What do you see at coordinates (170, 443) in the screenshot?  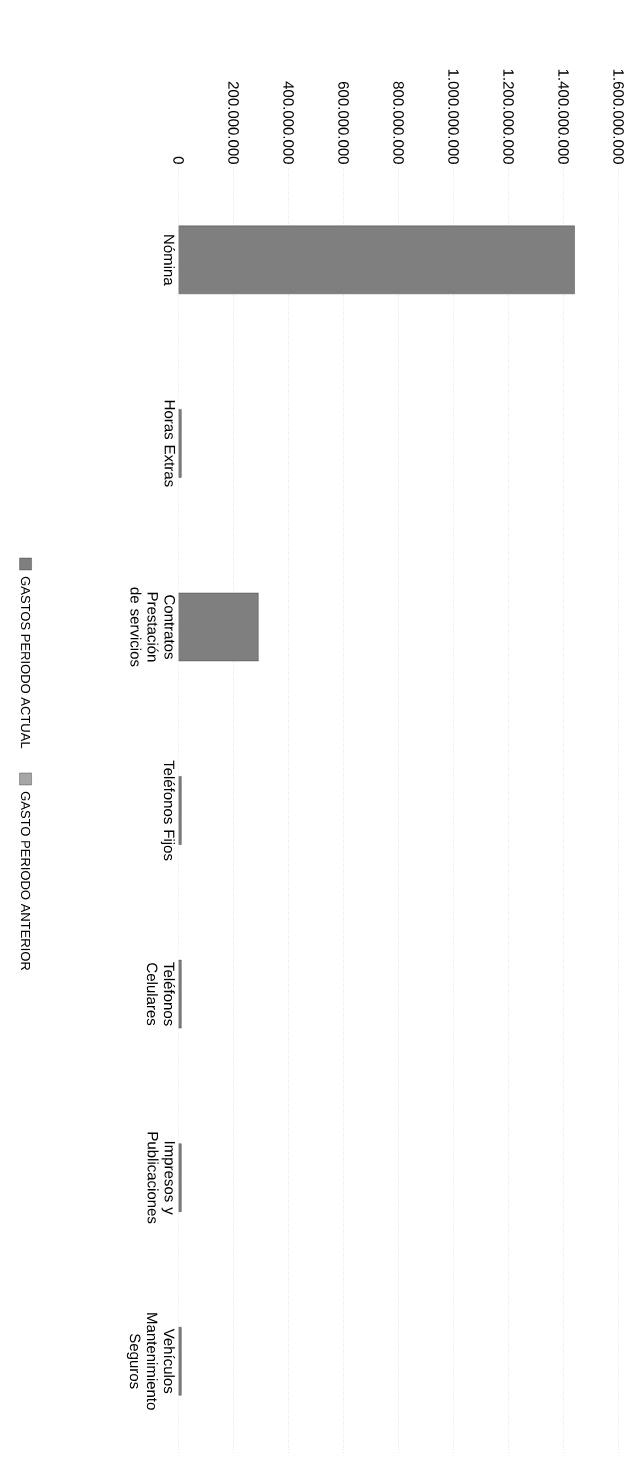 I see `y-tick-label: Horas Extras` at bounding box center [170, 443].